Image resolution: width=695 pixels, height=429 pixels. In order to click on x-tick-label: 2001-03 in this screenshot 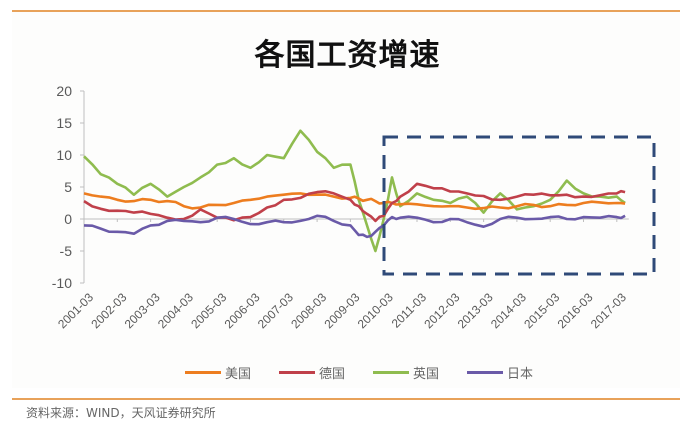, I will do `click(75, 310)`.